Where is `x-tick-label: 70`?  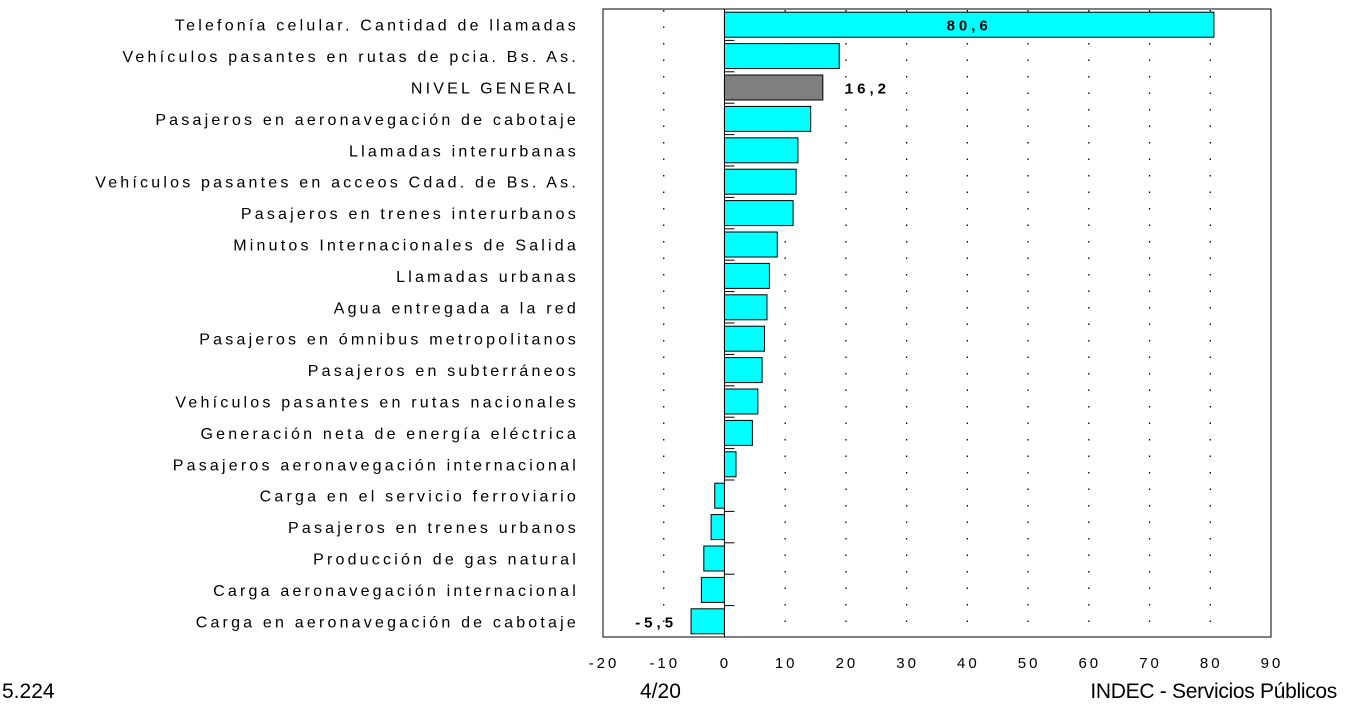 x-tick-label: 70 is located at coordinates (1150, 663).